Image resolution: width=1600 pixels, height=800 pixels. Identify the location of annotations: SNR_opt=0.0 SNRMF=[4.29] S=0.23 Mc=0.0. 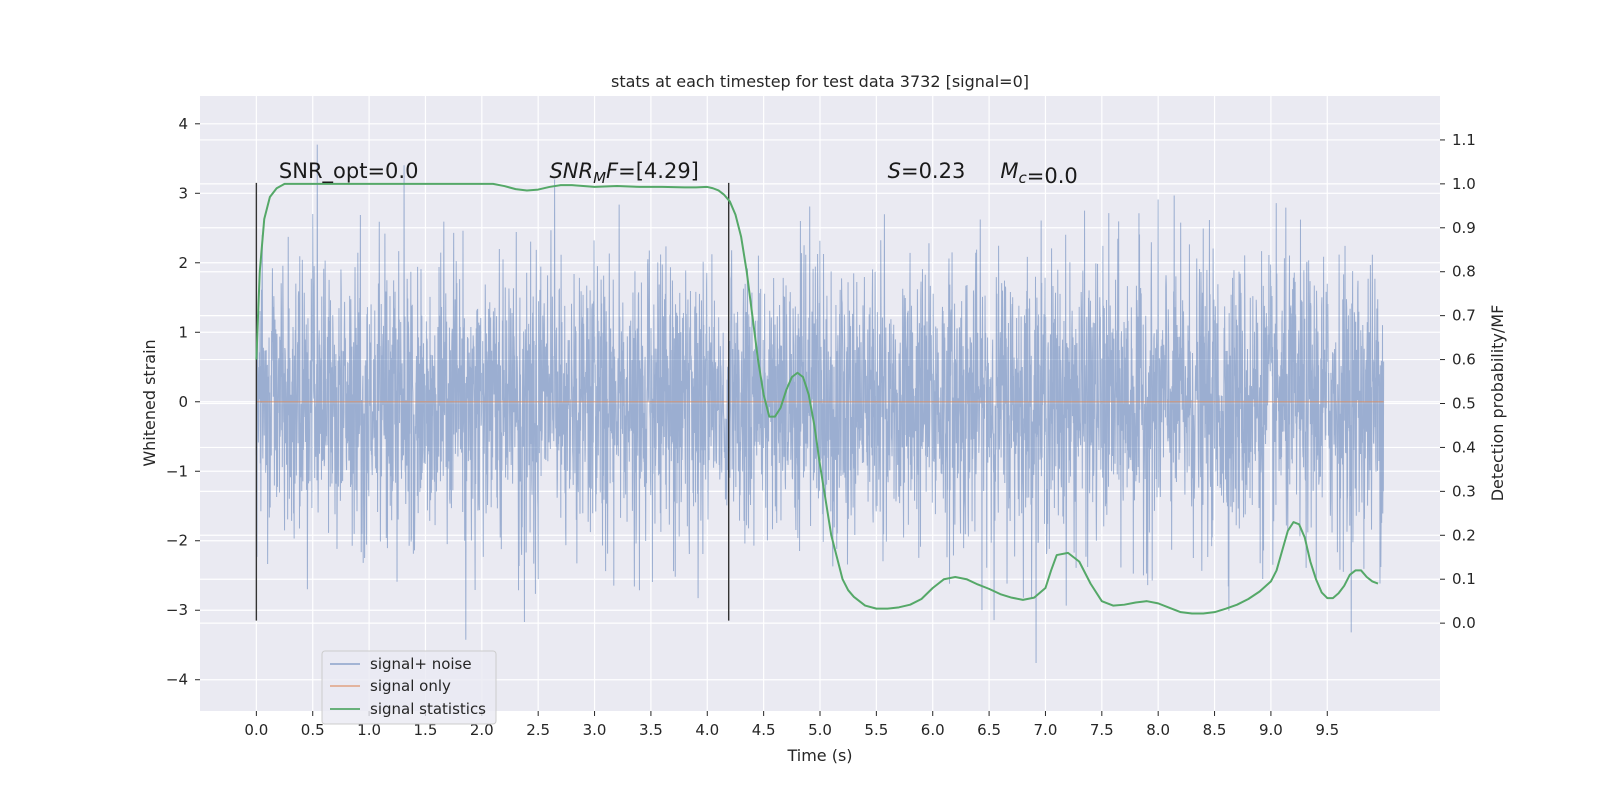
(678, 173).